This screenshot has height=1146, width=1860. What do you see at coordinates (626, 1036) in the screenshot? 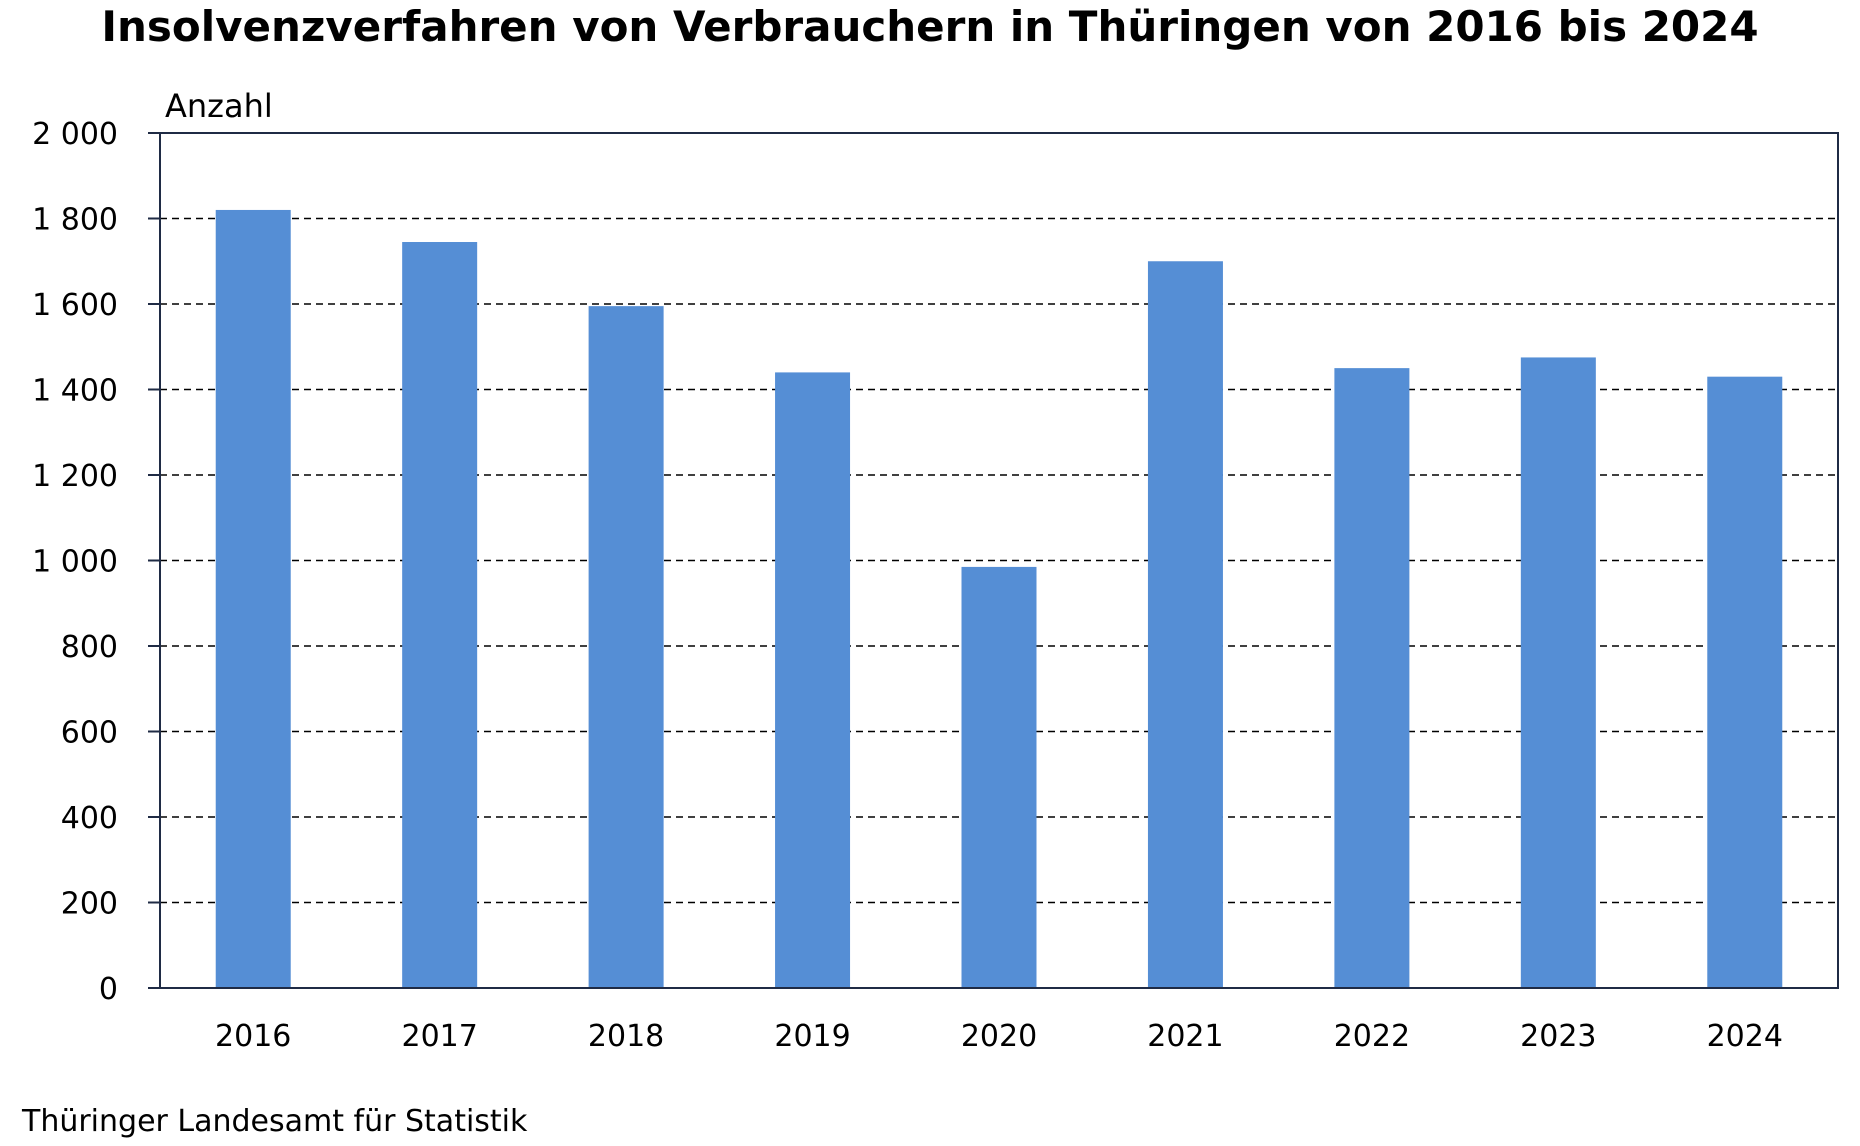
I see `x-tick-label: 2018` at bounding box center [626, 1036].